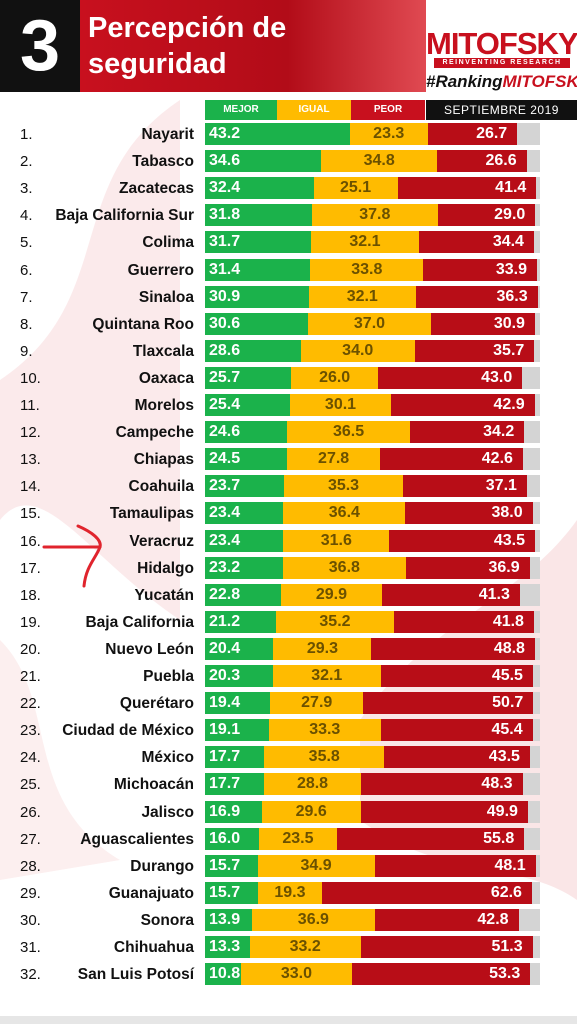  What do you see at coordinates (225, 323) in the screenshot?
I see `value-label-mejor: 30.6` at bounding box center [225, 323].